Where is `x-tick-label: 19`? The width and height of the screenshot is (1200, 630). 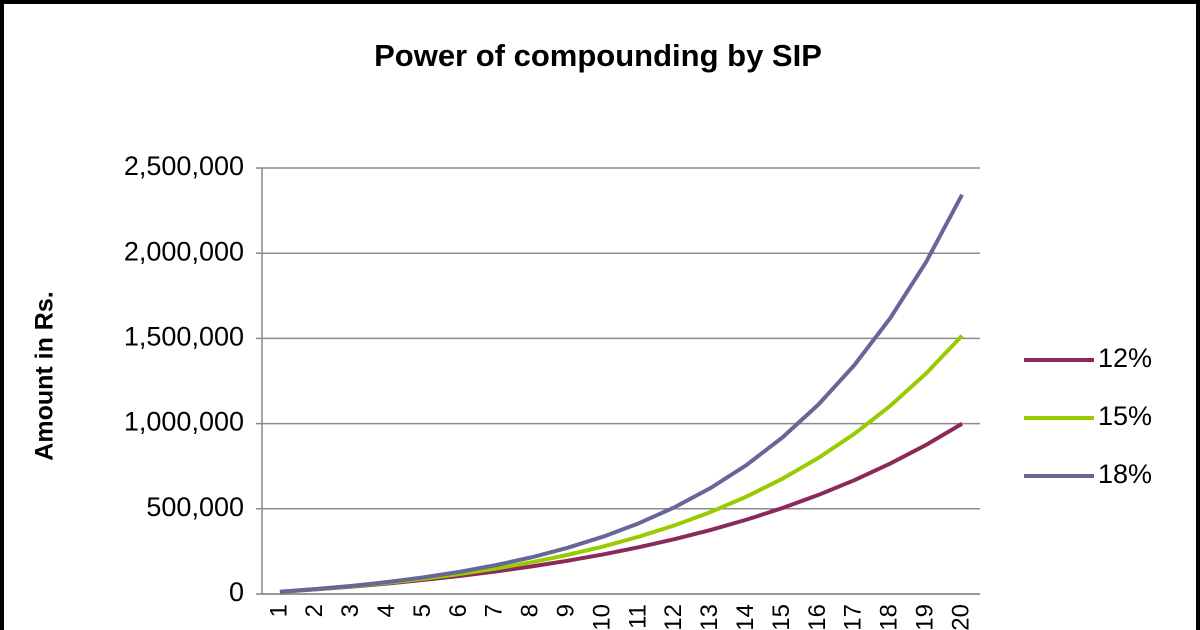
x-tick-label: 19 is located at coordinates (924, 617).